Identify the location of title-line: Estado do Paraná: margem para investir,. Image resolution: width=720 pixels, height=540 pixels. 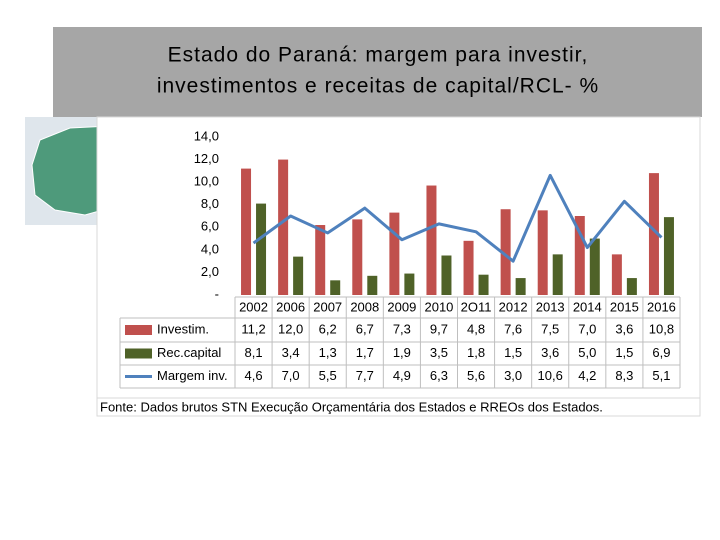
(378, 55).